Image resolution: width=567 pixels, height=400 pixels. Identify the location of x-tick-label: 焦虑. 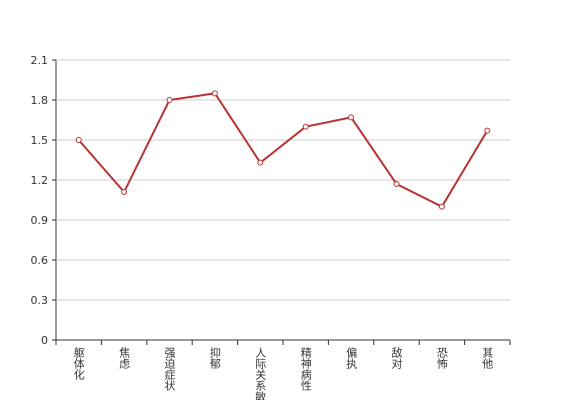
(124, 358).